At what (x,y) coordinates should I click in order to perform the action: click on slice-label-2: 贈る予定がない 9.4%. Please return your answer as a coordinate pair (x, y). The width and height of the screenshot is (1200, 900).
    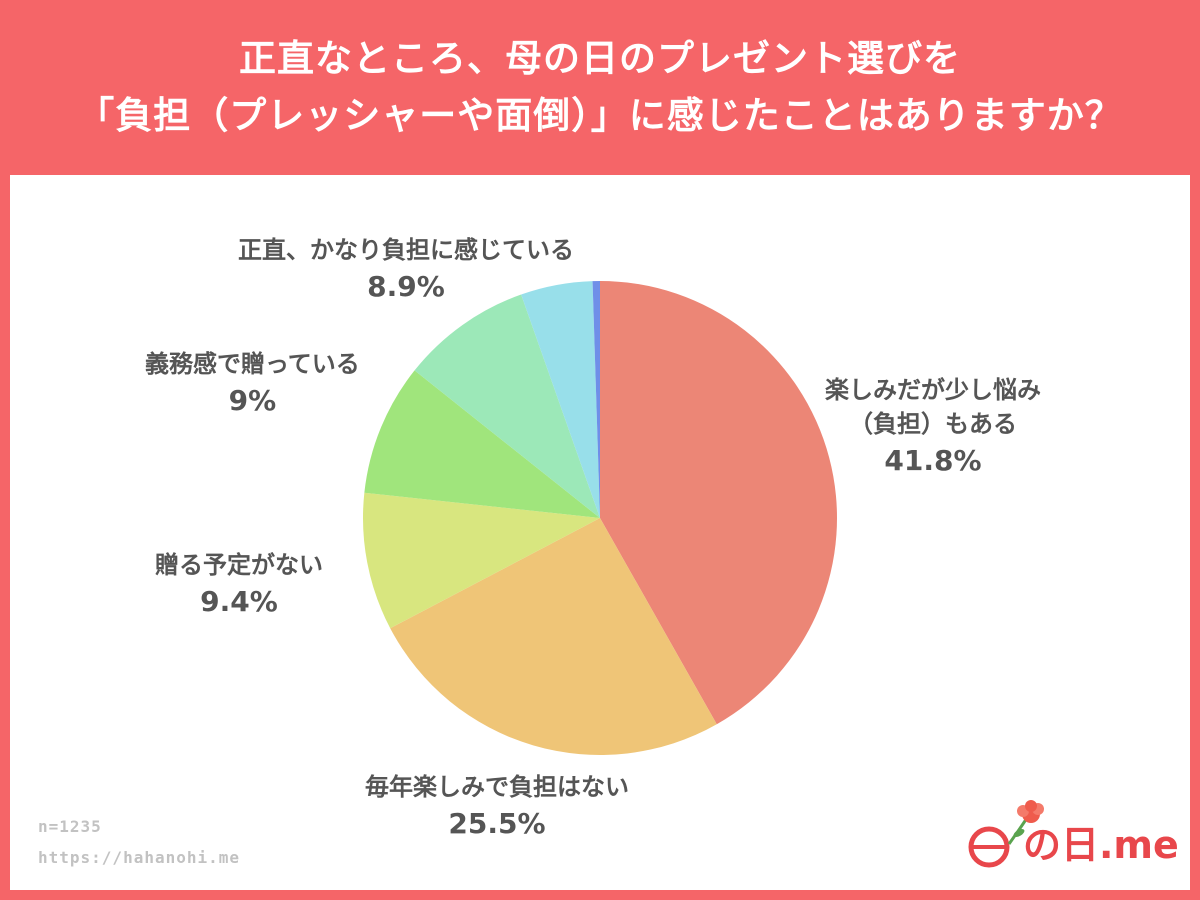
    Looking at the image, I should click on (239, 585).